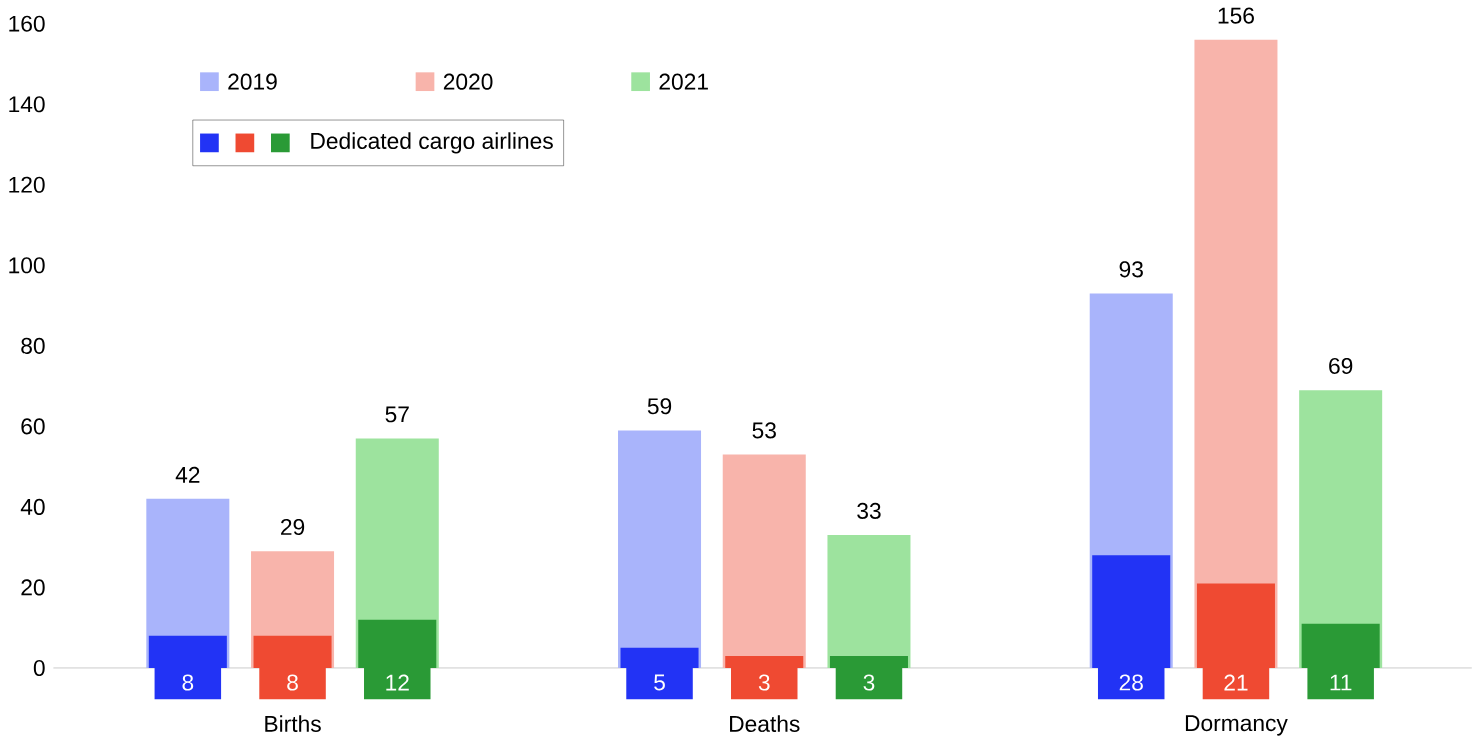 The height and width of the screenshot is (743, 1472). I want to click on data-label: 5, so click(659, 682).